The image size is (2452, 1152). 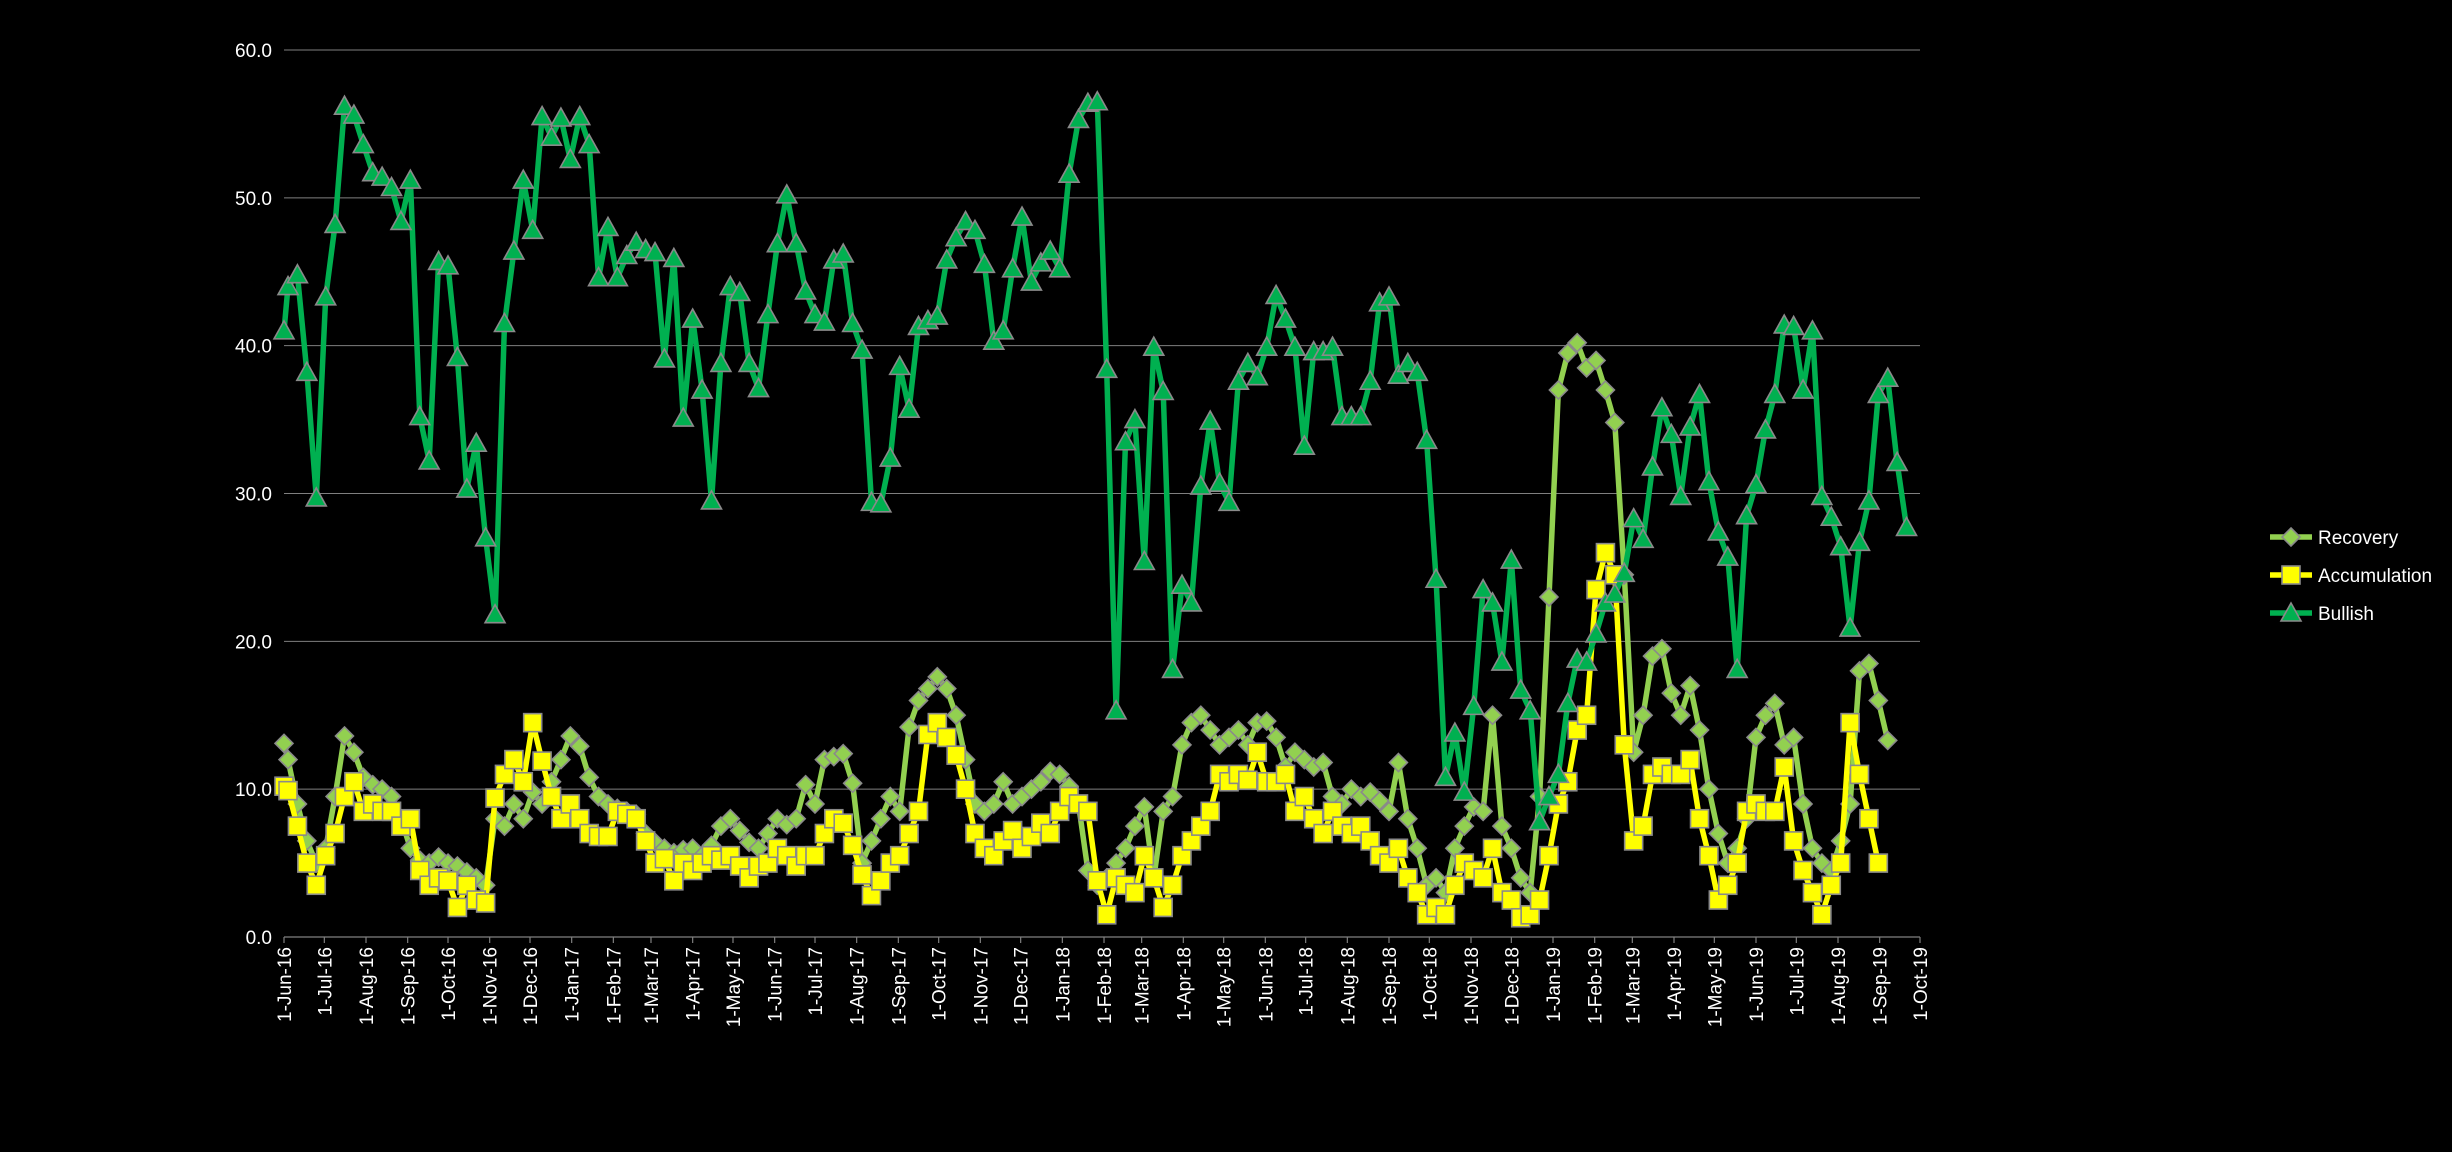 I want to click on x-tick-label: 1-Oct-18, so click(x=1430, y=984).